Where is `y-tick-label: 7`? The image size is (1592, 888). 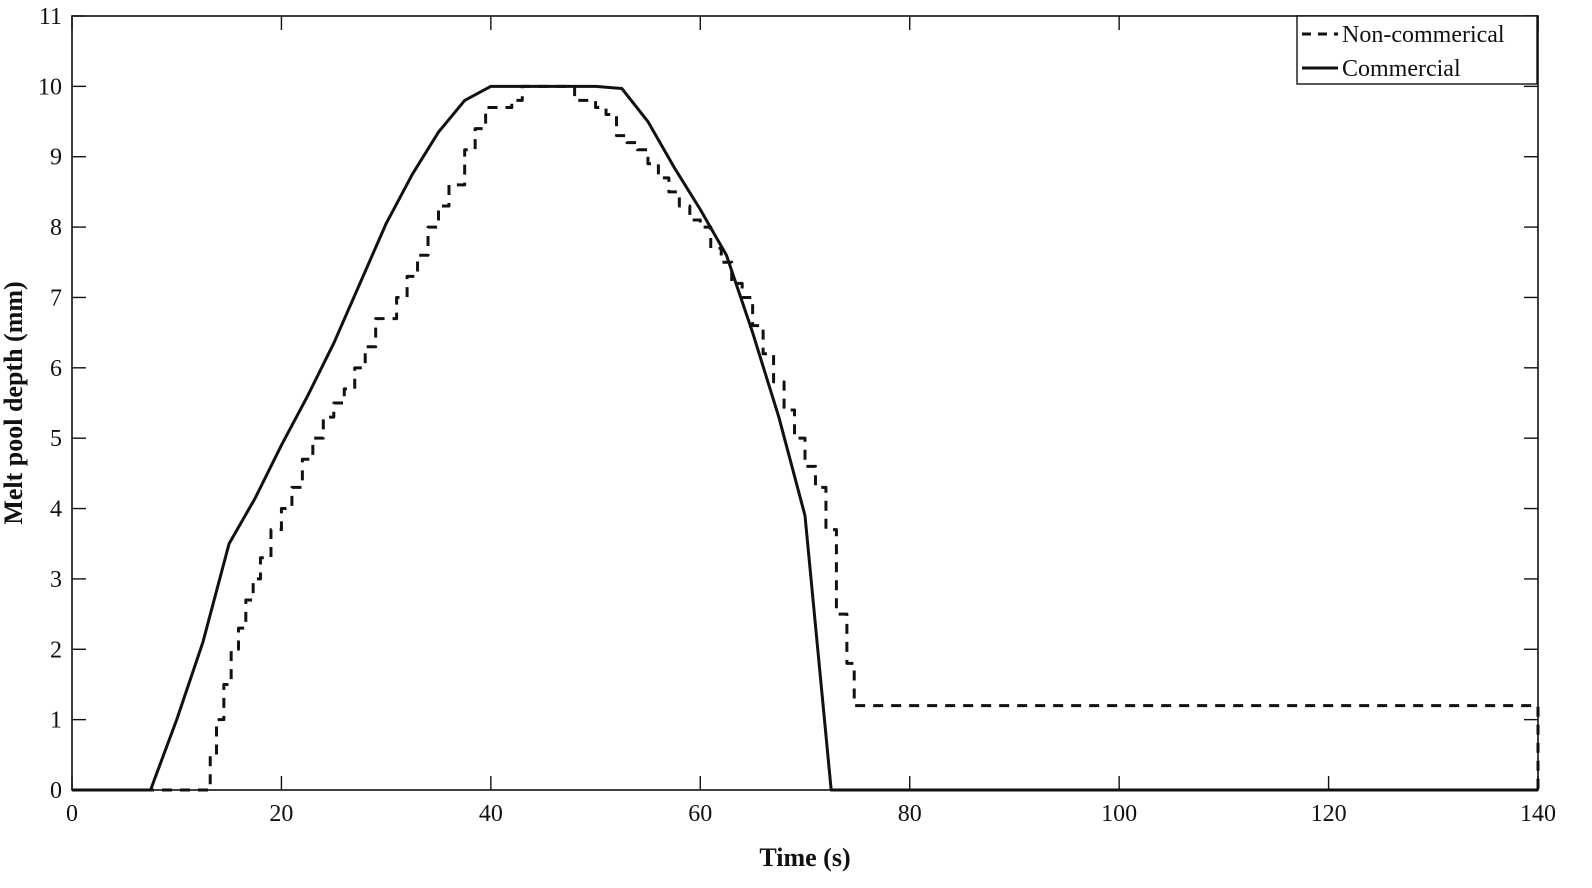
y-tick-label: 7 is located at coordinates (56, 298).